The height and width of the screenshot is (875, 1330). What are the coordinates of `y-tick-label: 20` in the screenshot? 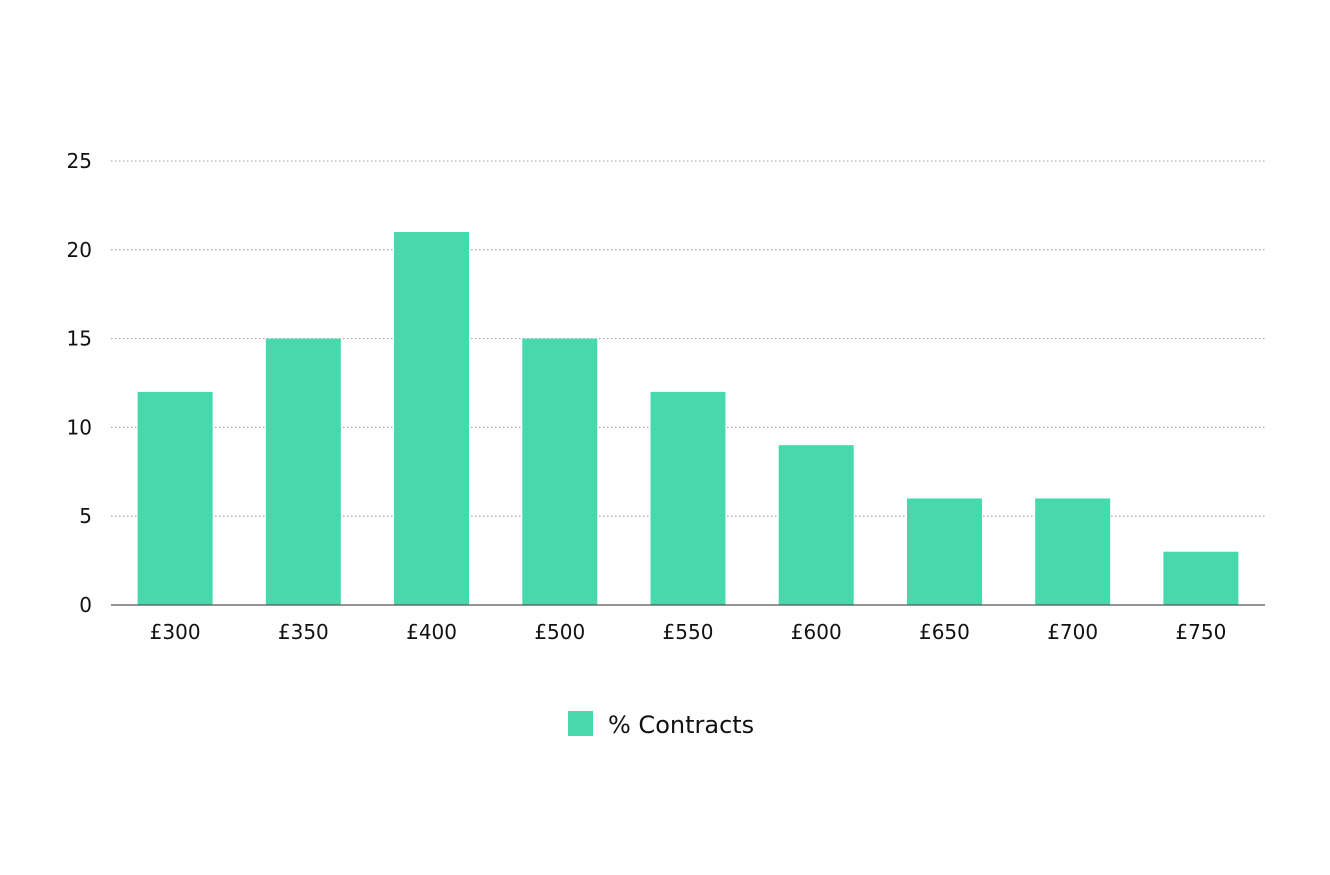 It's located at (79, 250).